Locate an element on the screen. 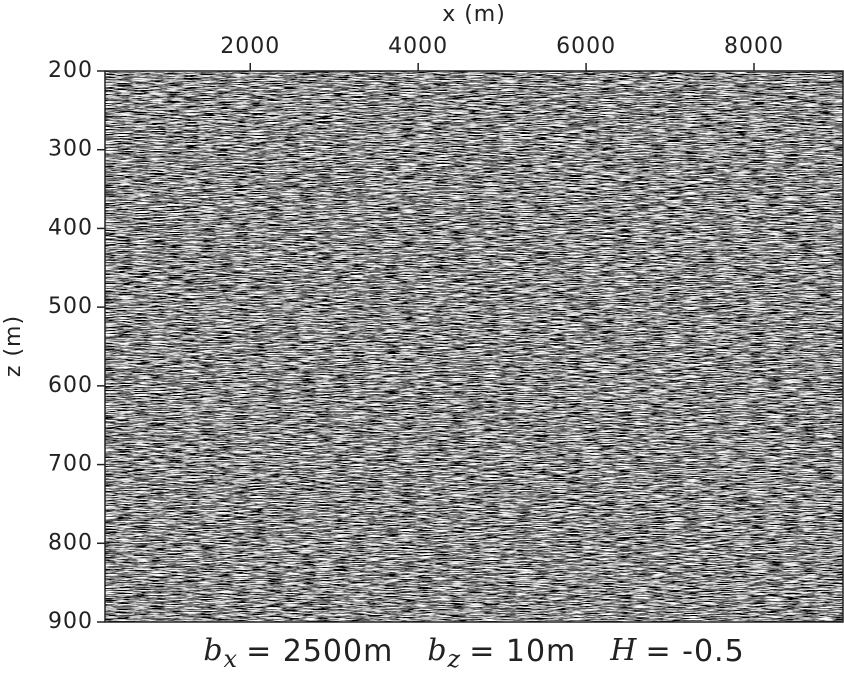 The height and width of the screenshot is (674, 844). caption-text: = -0.5 is located at coordinates (694, 651).